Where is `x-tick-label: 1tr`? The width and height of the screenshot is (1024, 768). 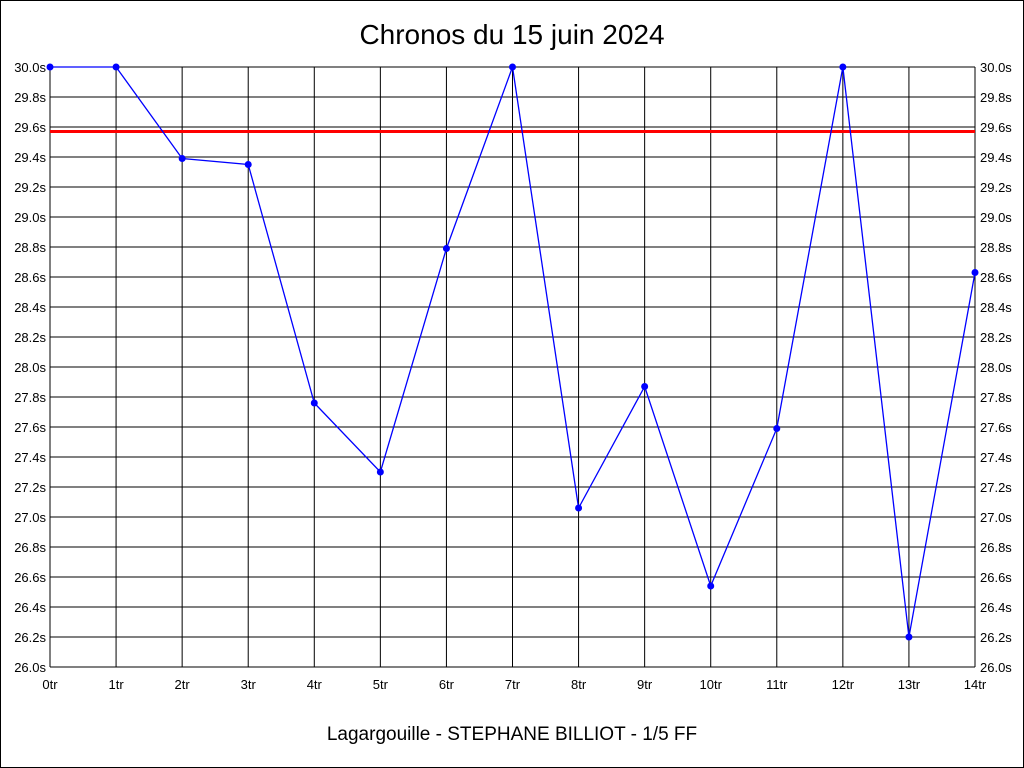 x-tick-label: 1tr is located at coordinates (116, 684).